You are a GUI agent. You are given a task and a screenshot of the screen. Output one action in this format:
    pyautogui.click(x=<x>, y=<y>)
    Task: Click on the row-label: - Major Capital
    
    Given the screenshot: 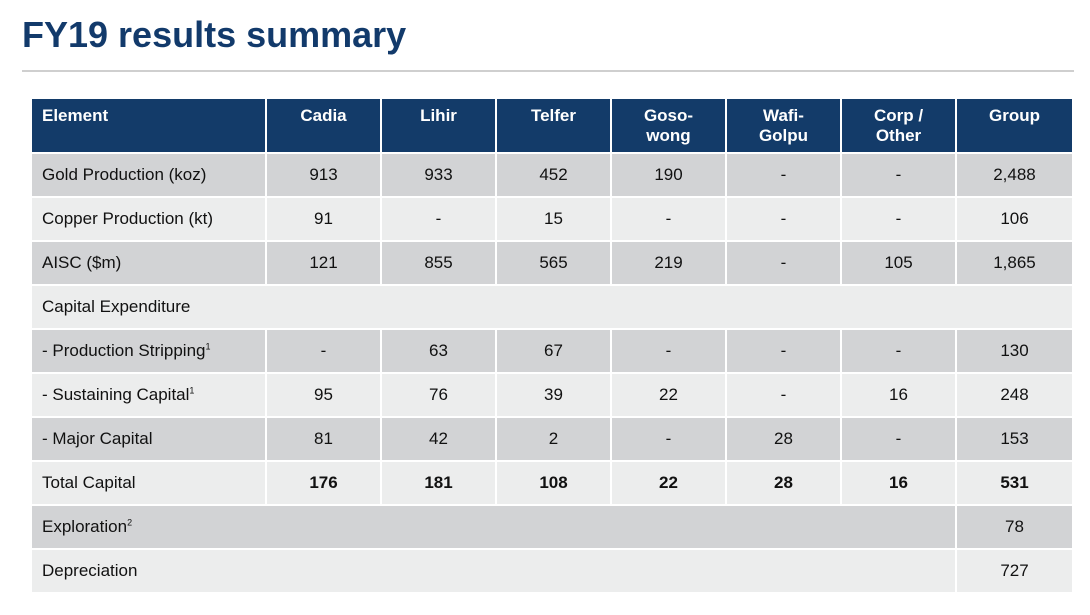 What is the action you would take?
    pyautogui.click(x=148, y=439)
    